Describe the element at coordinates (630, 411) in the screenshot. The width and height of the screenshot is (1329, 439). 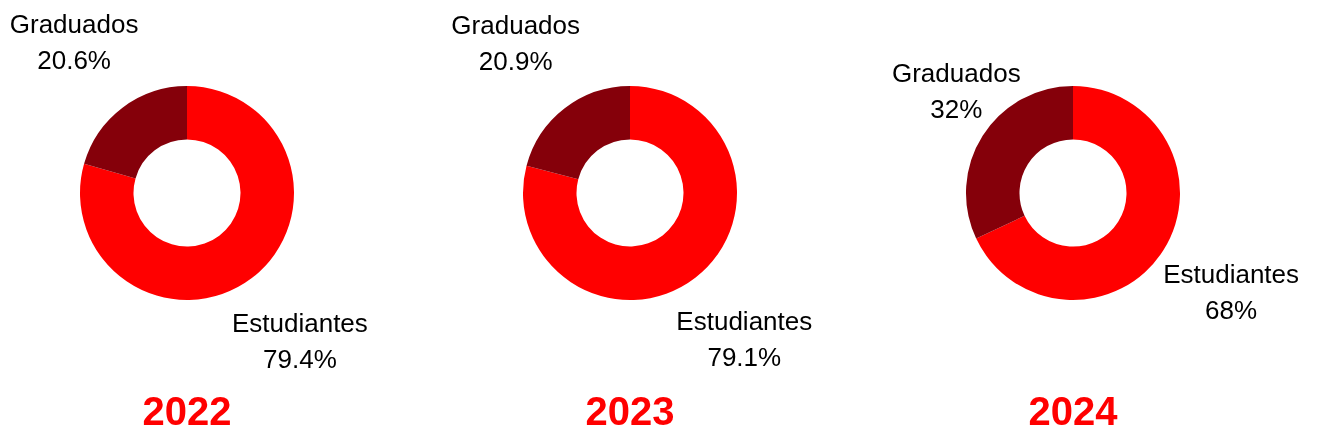
I see `text: 2023` at that location.